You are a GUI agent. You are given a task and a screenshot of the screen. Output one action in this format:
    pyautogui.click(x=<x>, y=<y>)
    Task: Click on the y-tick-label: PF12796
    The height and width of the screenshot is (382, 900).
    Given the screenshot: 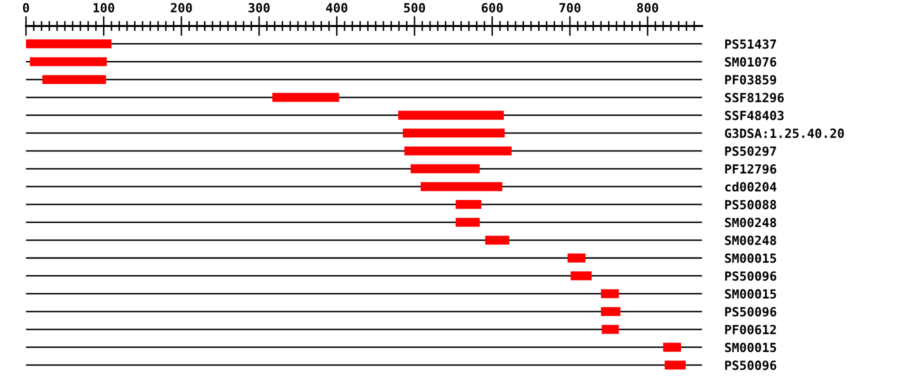 What is the action you would take?
    pyautogui.click(x=750, y=169)
    